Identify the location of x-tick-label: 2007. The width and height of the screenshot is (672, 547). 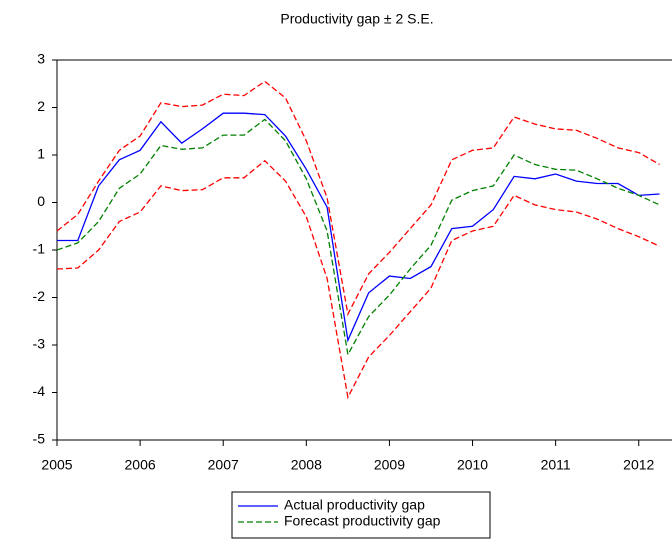
(223, 465).